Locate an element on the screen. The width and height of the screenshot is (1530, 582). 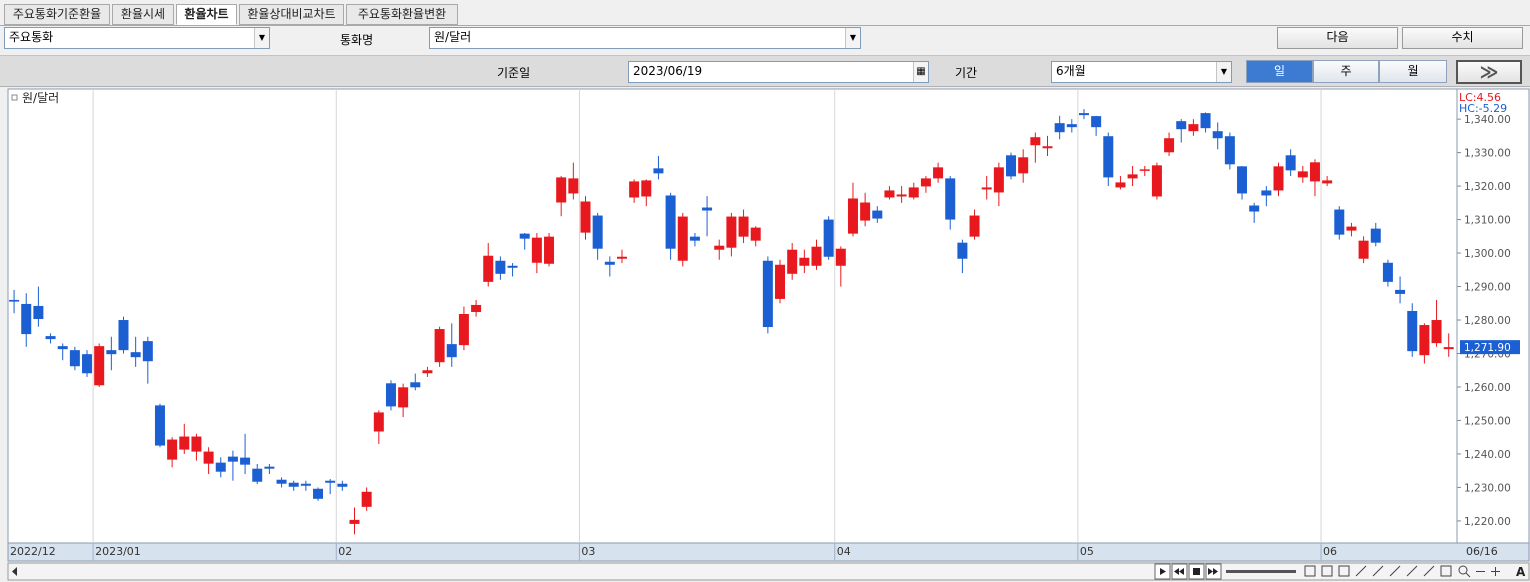
group-select: 주요통화 ▼ is located at coordinates (137, 38).